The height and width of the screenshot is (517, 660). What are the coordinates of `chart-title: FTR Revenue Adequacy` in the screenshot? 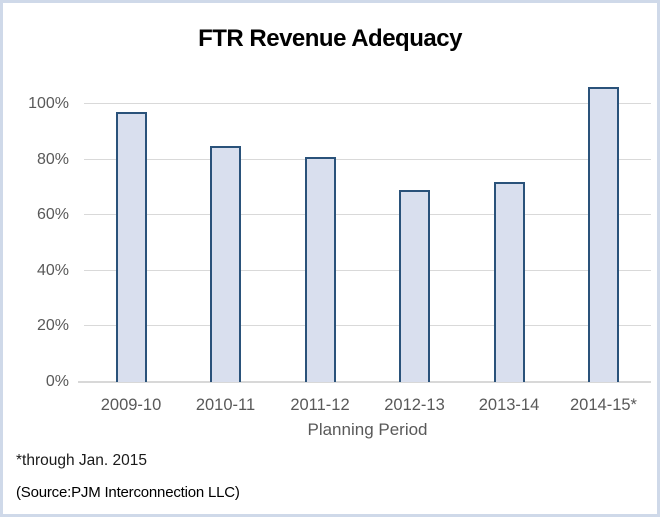 It's located at (330, 38).